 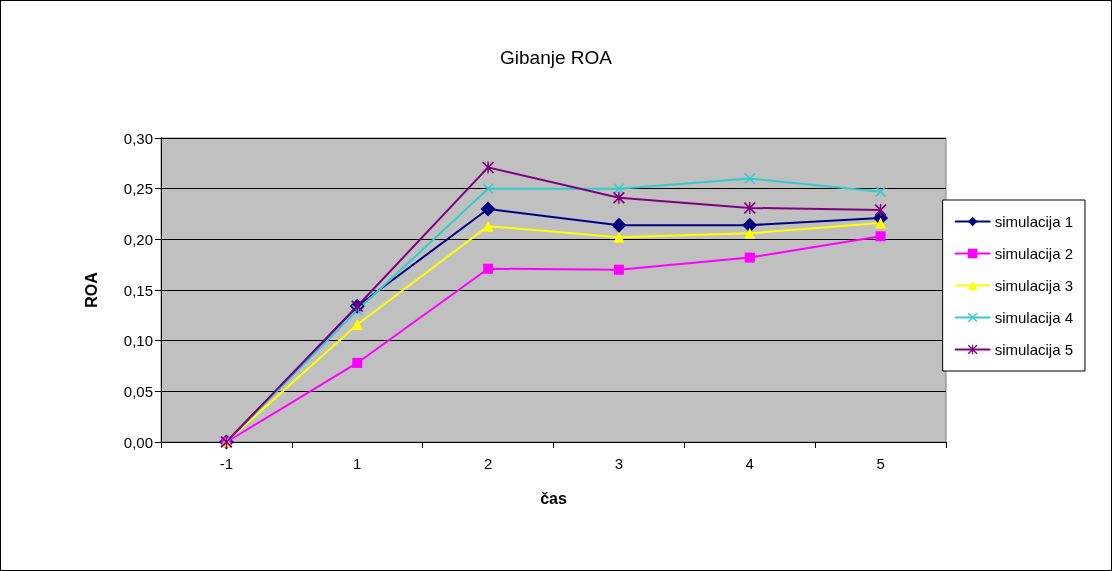 What do you see at coordinates (1034, 285) in the screenshot?
I see `legend-label: simulacija 3` at bounding box center [1034, 285].